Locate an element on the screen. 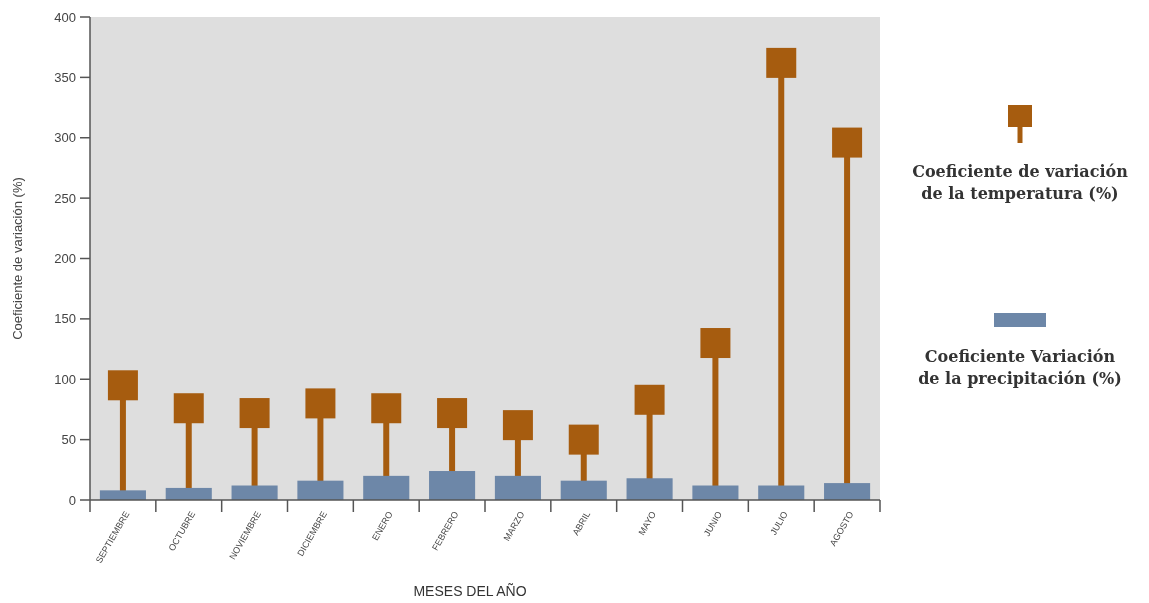  y-axis-title: Coeficiente de variación (%) is located at coordinates (17, 258).